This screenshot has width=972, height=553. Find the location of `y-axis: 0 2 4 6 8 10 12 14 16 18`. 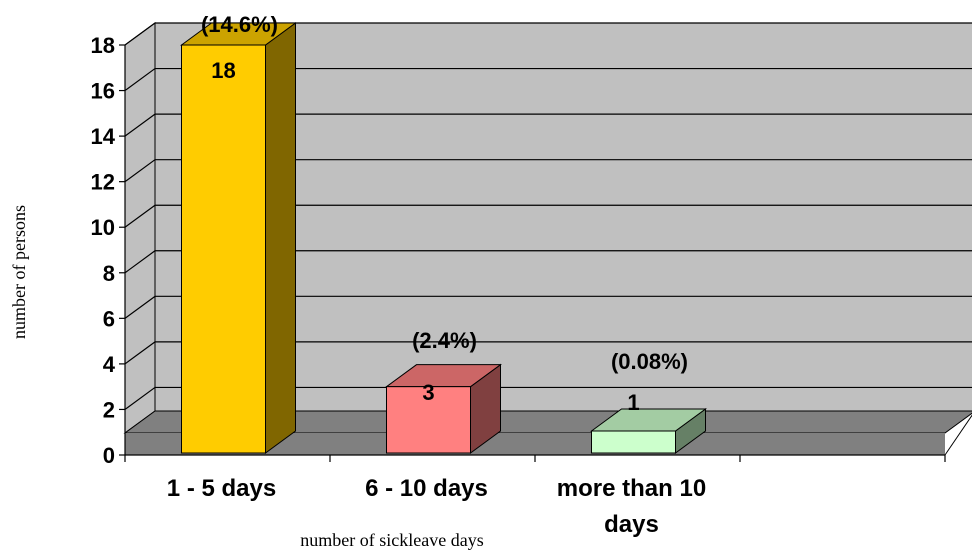

y-axis: 0 2 4 6 8 10 12 14 16 18 is located at coordinates (108, 250).